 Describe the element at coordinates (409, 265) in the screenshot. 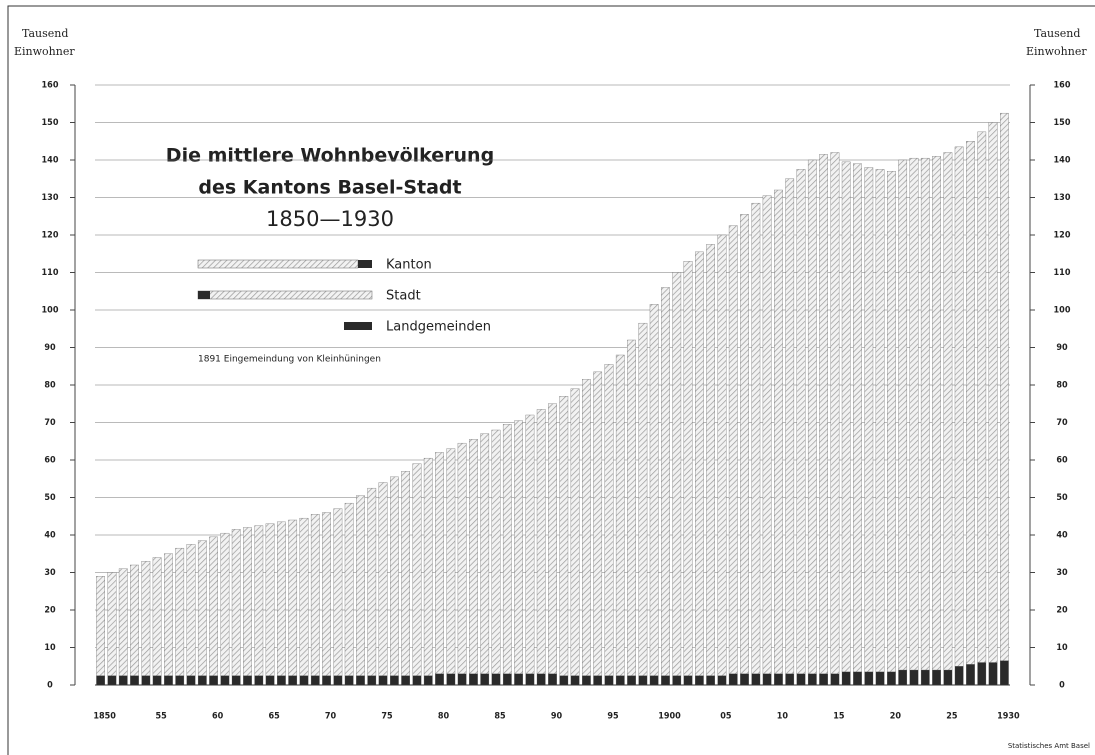

I see `legend-label: Kanton` at that location.